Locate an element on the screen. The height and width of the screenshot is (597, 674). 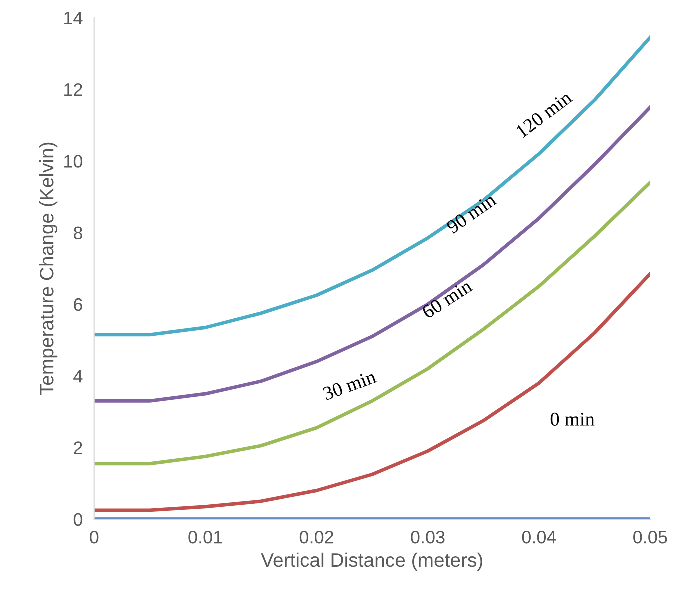
x-tick-label: 0.04 is located at coordinates (539, 537).